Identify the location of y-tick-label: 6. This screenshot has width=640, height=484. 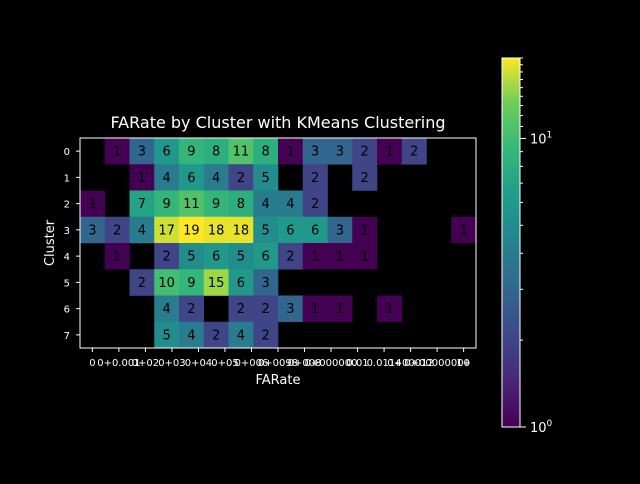
(67, 310).